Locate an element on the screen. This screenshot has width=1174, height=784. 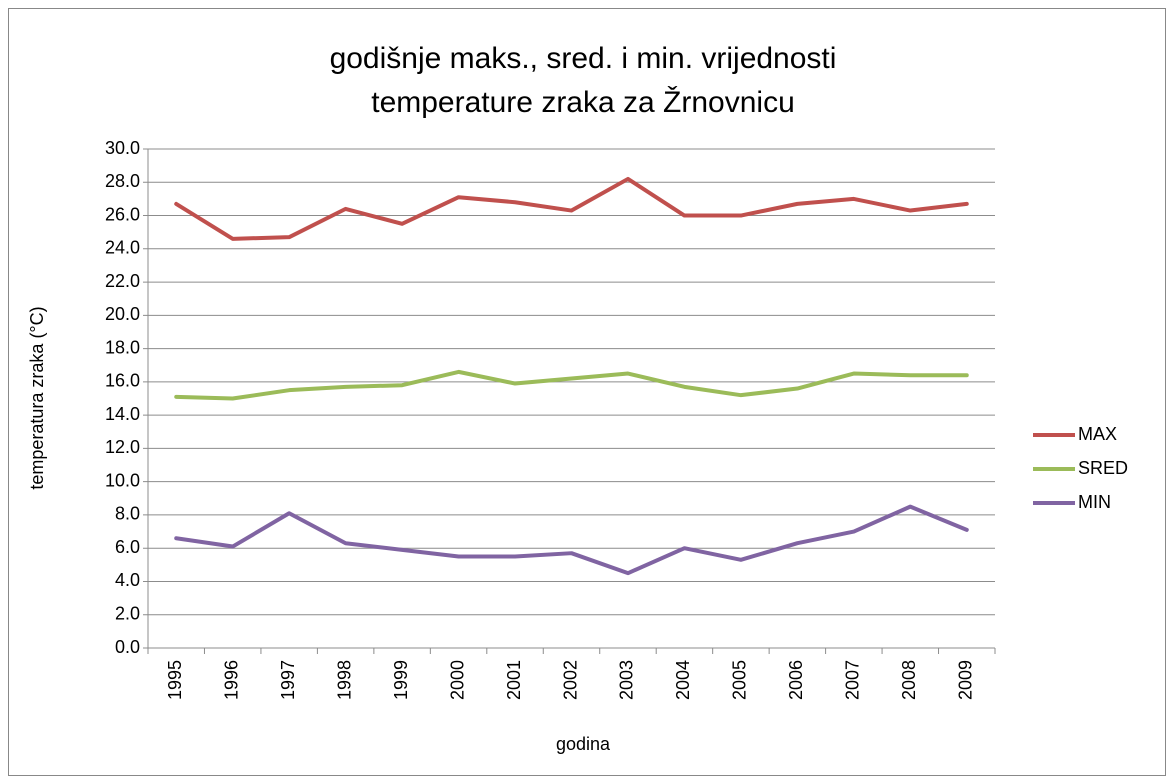
legend-label: SRED is located at coordinates (1103, 468).